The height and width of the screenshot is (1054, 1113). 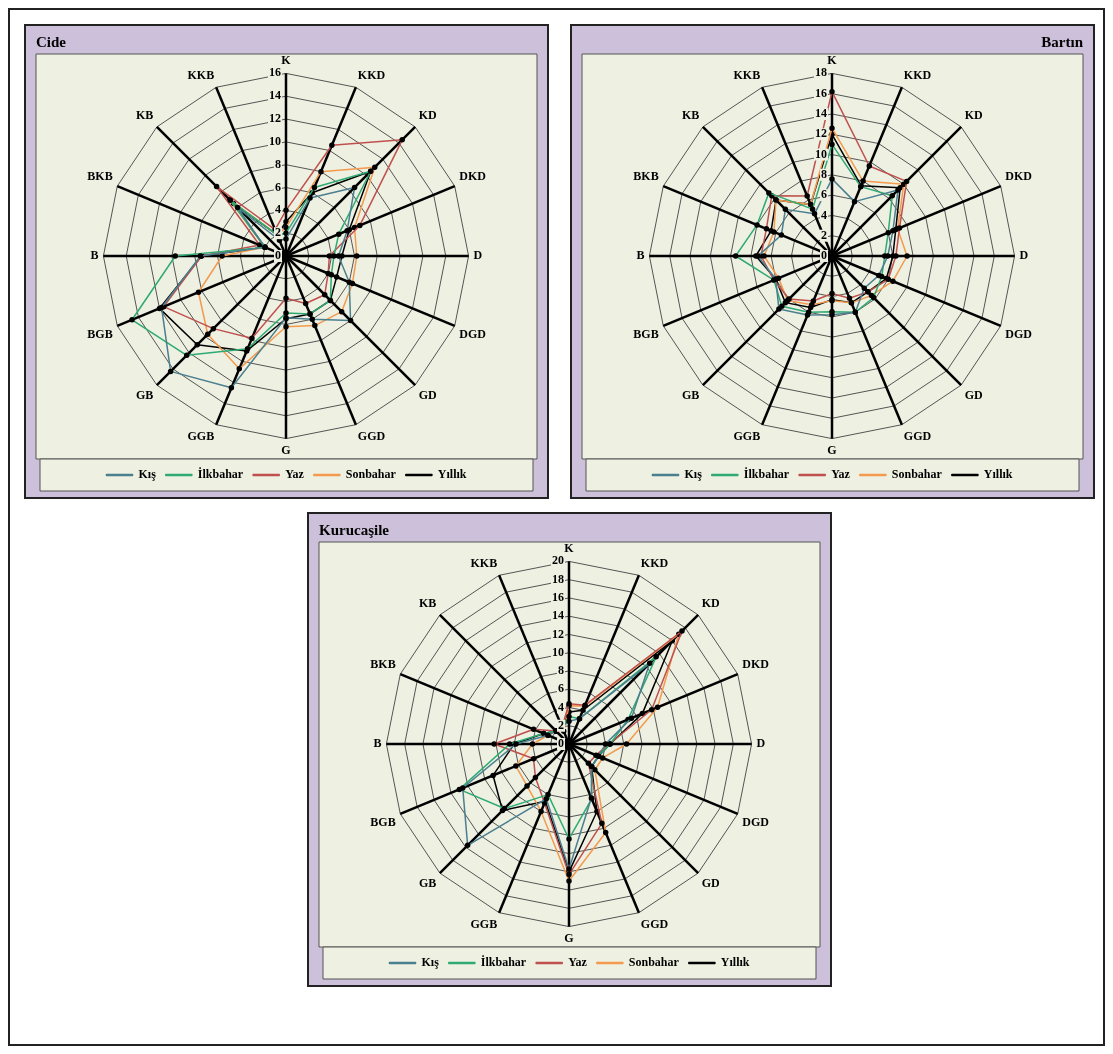 What do you see at coordinates (1062, 41) in the screenshot?
I see `chart-title: Bartın` at bounding box center [1062, 41].